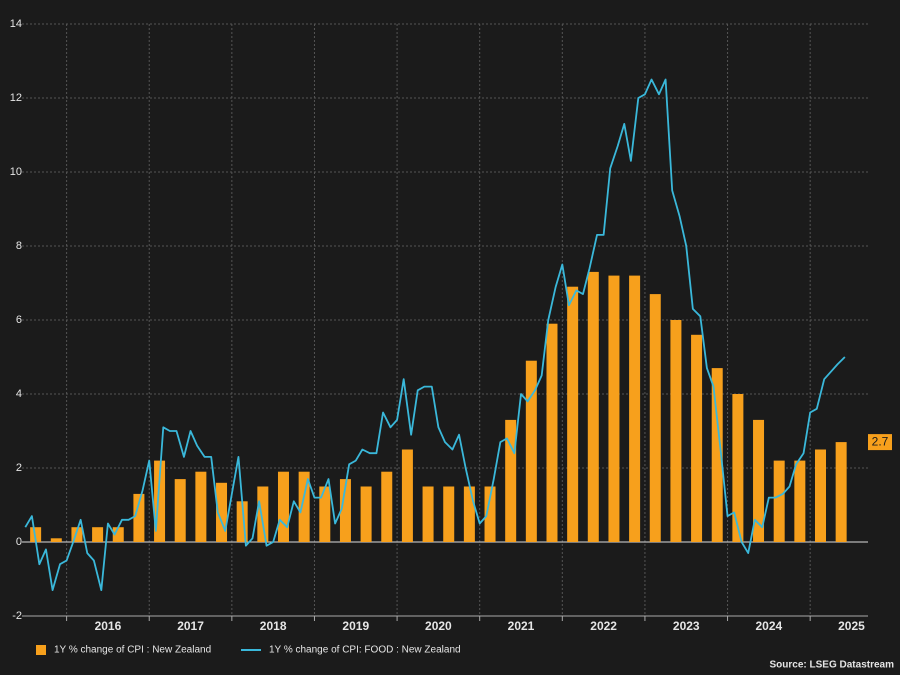 This screenshot has height=675, width=900. I want to click on y-tick-label: 2, so click(19, 468).